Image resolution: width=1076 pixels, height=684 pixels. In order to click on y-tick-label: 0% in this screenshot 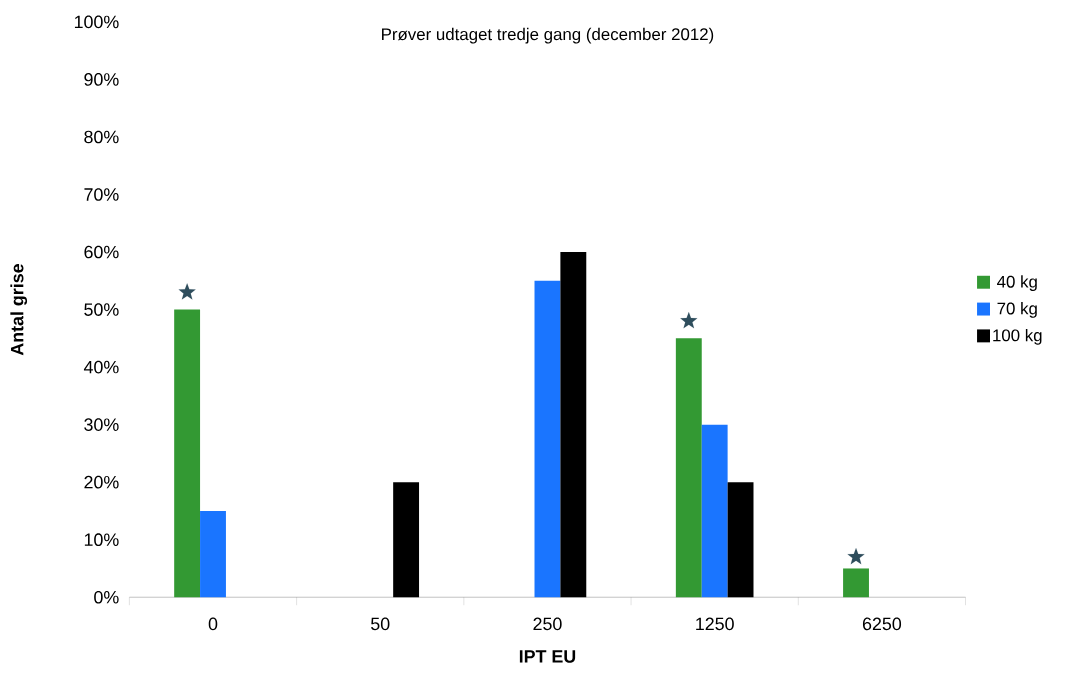, I will do `click(106, 597)`.